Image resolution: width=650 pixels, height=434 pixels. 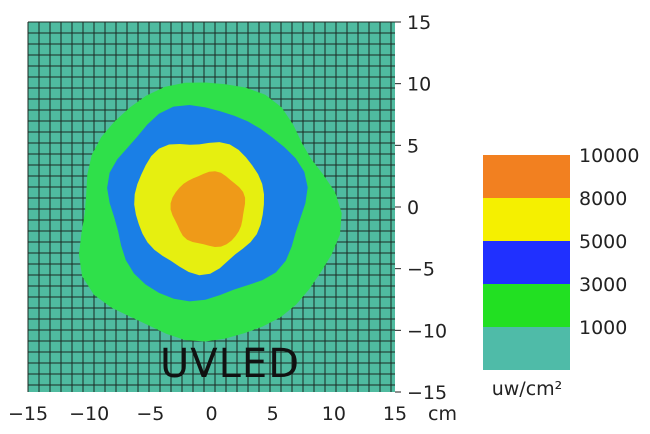 I want to click on y-tick-label: −5, so click(x=421, y=270).